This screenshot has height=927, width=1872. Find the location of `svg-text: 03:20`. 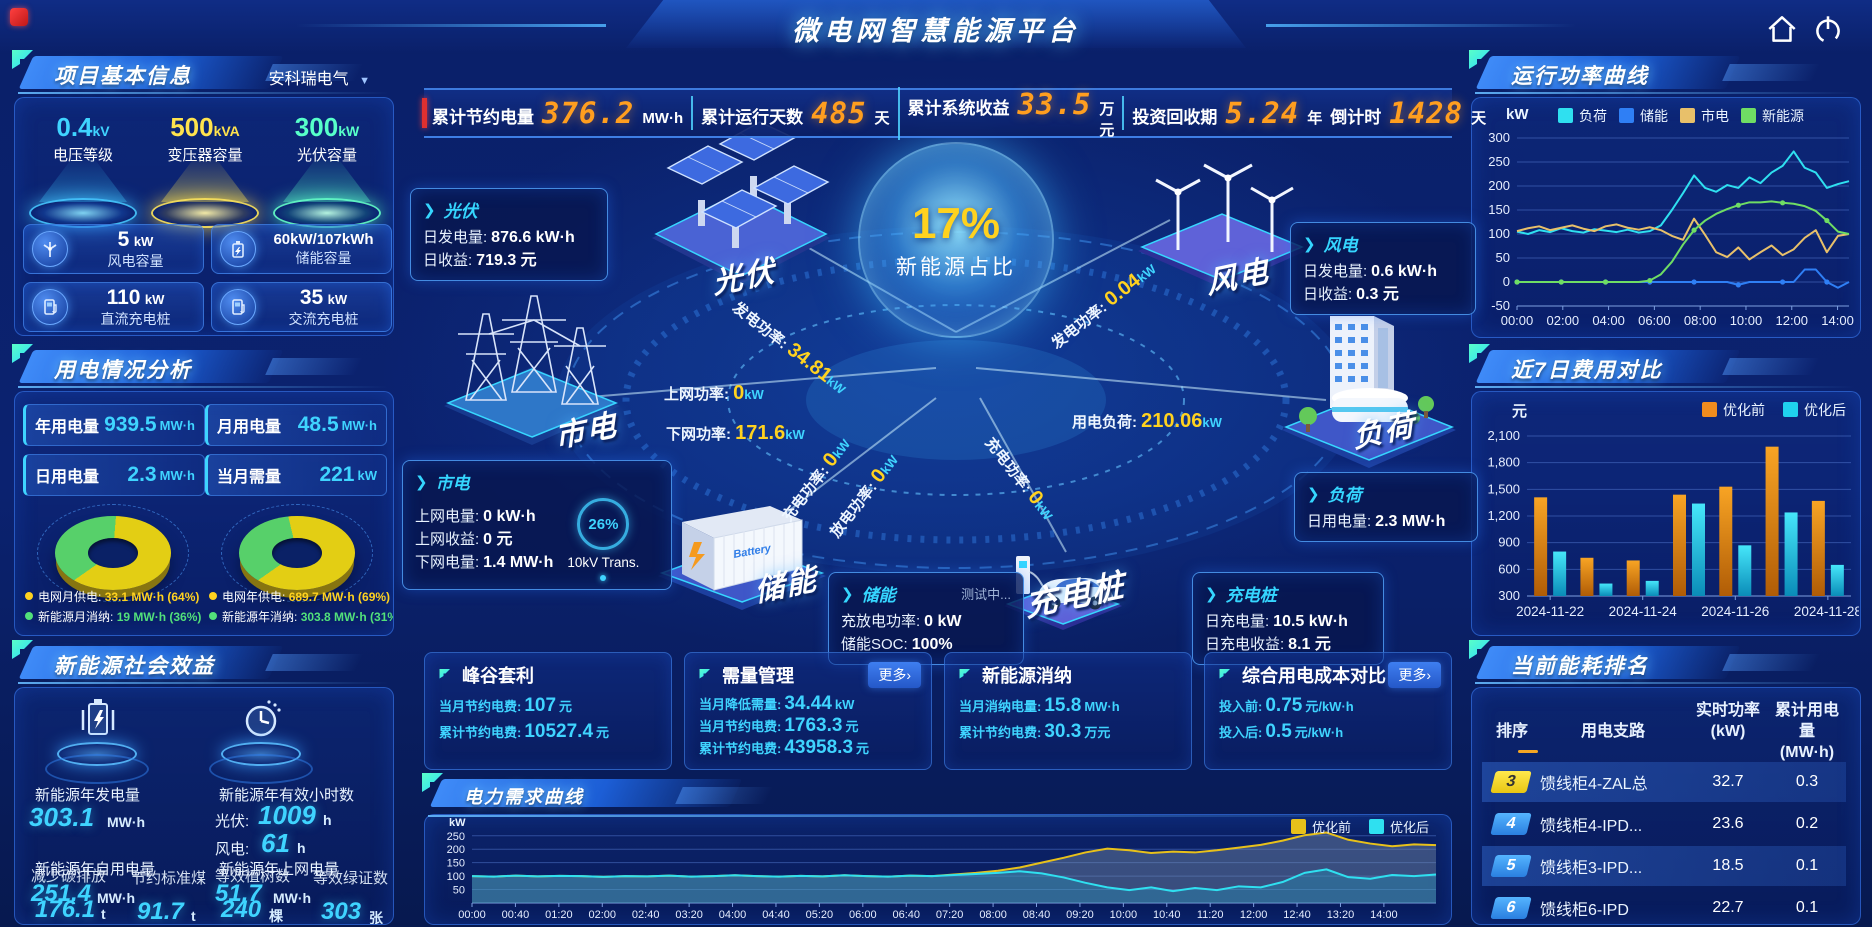

svg-text: 03:20 is located at coordinates (689, 915).